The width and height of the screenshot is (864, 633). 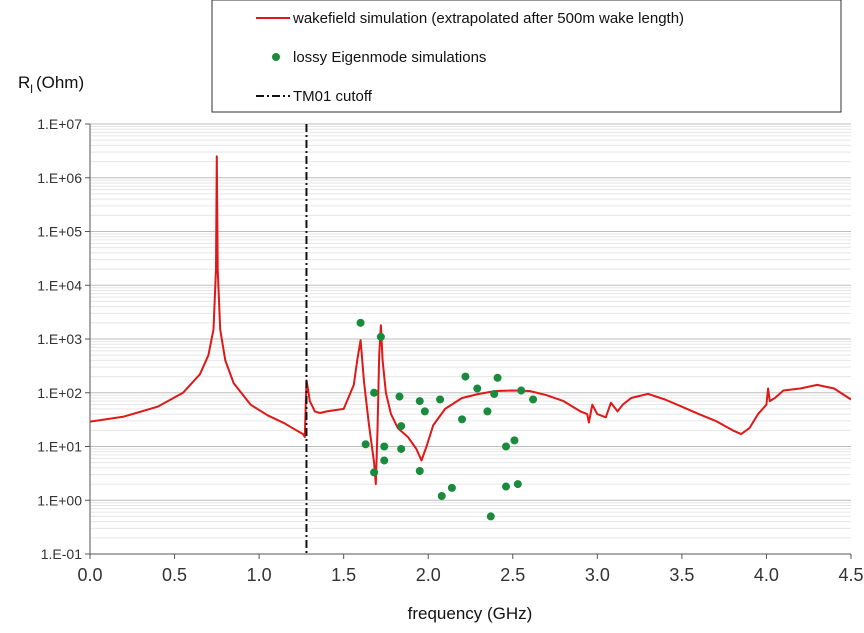 What do you see at coordinates (59, 393) in the screenshot?
I see `y-tick-label: 1.E+02` at bounding box center [59, 393].